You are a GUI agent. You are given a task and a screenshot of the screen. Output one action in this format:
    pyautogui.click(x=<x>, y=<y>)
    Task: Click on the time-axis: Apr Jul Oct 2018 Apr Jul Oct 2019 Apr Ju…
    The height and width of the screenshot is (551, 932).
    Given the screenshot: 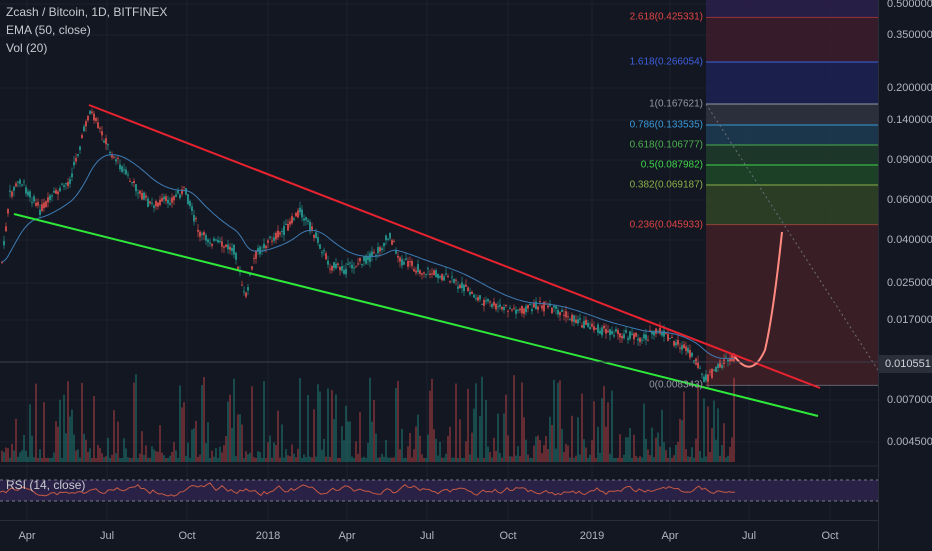 What is the action you would take?
    pyautogui.click(x=439, y=535)
    